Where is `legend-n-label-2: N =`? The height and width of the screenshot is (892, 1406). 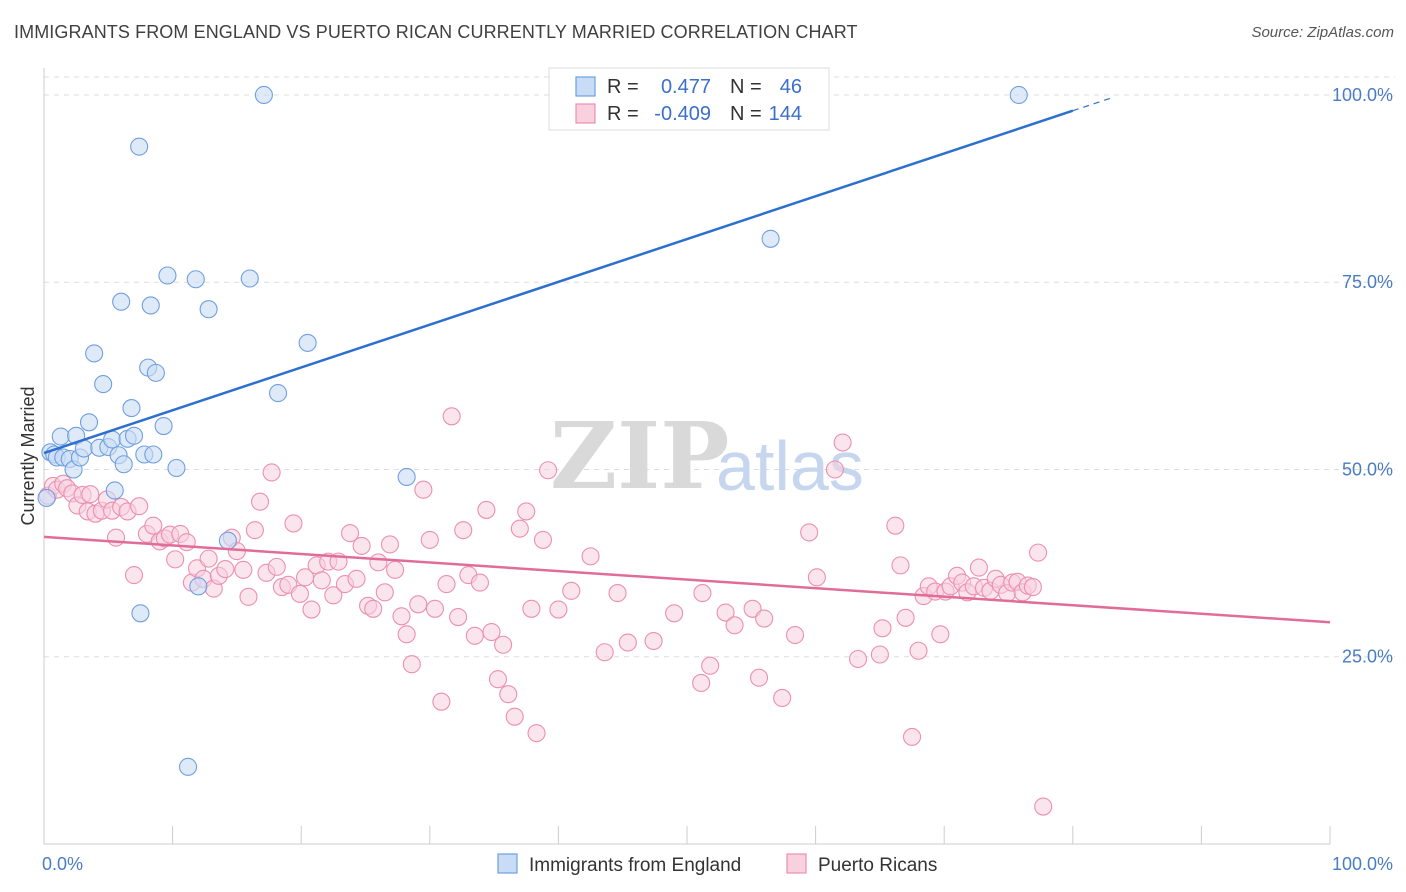
legend-n-label-2: N = is located at coordinates (746, 114).